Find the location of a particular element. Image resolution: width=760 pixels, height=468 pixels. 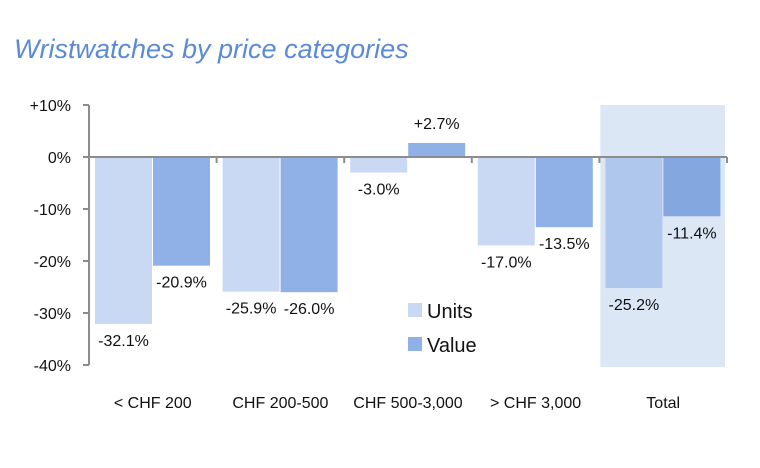

legend-swatch-units is located at coordinates (415, 310).